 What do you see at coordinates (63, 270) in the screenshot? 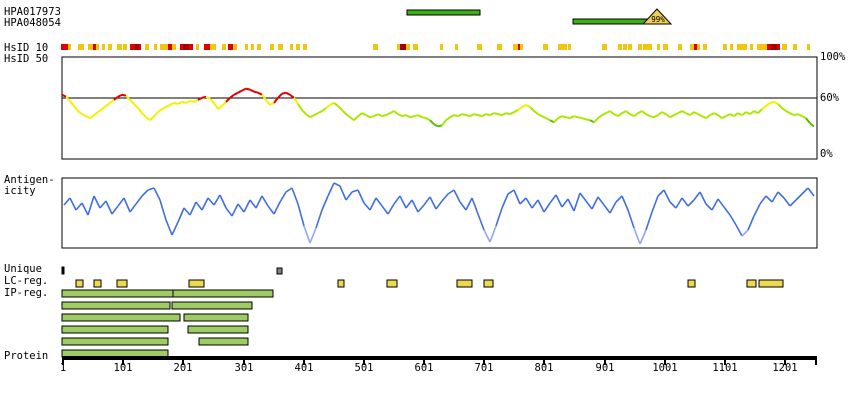
I see `unique-mark` at bounding box center [63, 270].